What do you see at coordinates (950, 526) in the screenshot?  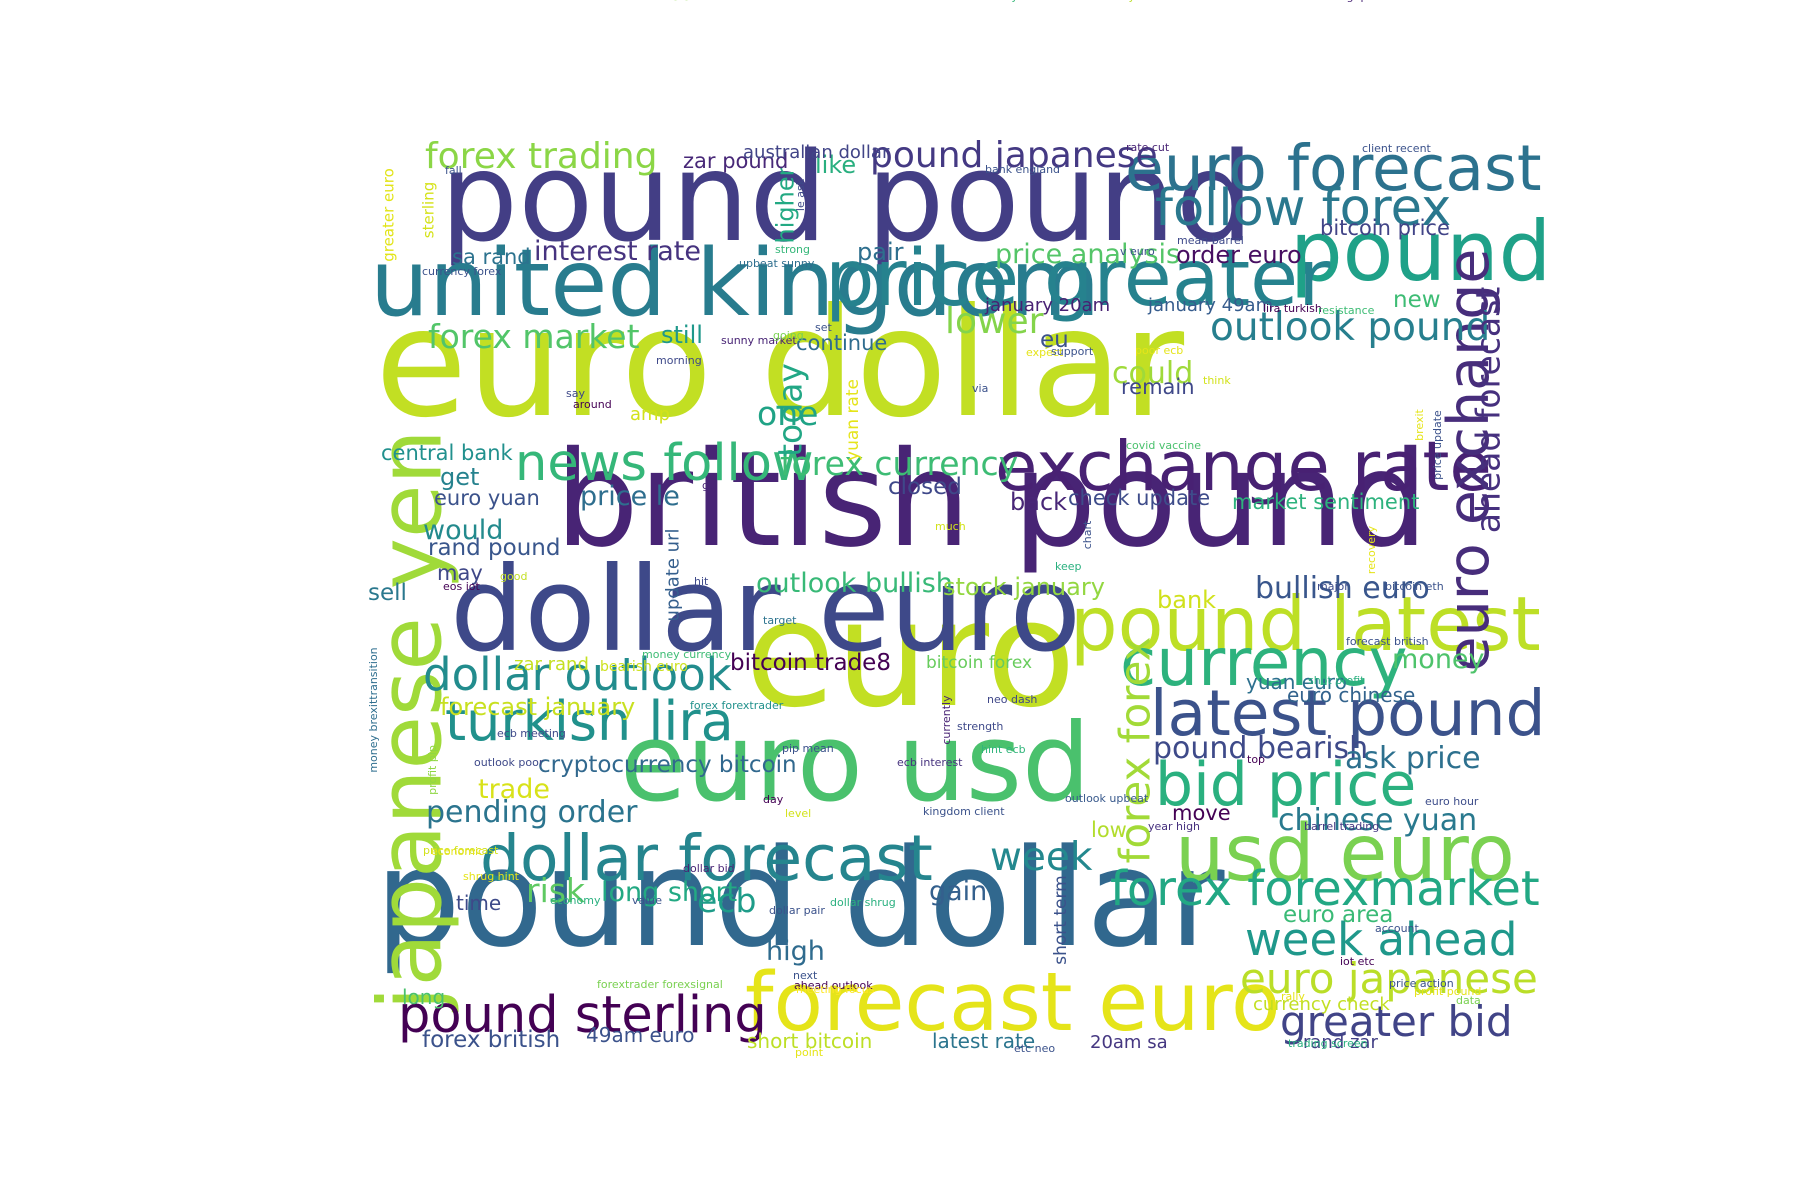 I see `word-much: much` at bounding box center [950, 526].